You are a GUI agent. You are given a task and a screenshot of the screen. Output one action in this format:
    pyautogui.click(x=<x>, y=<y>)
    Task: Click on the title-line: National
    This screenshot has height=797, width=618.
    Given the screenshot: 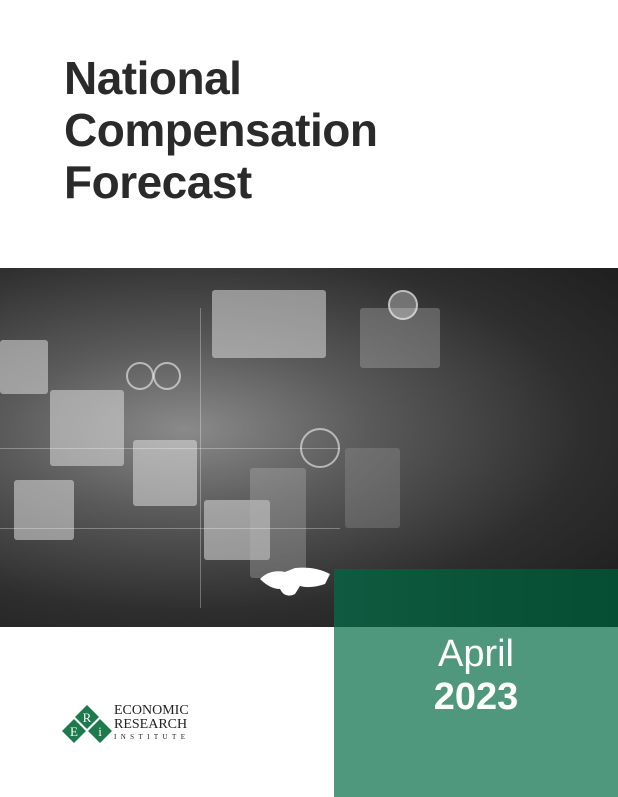 What is the action you would take?
    pyautogui.click(x=153, y=78)
    